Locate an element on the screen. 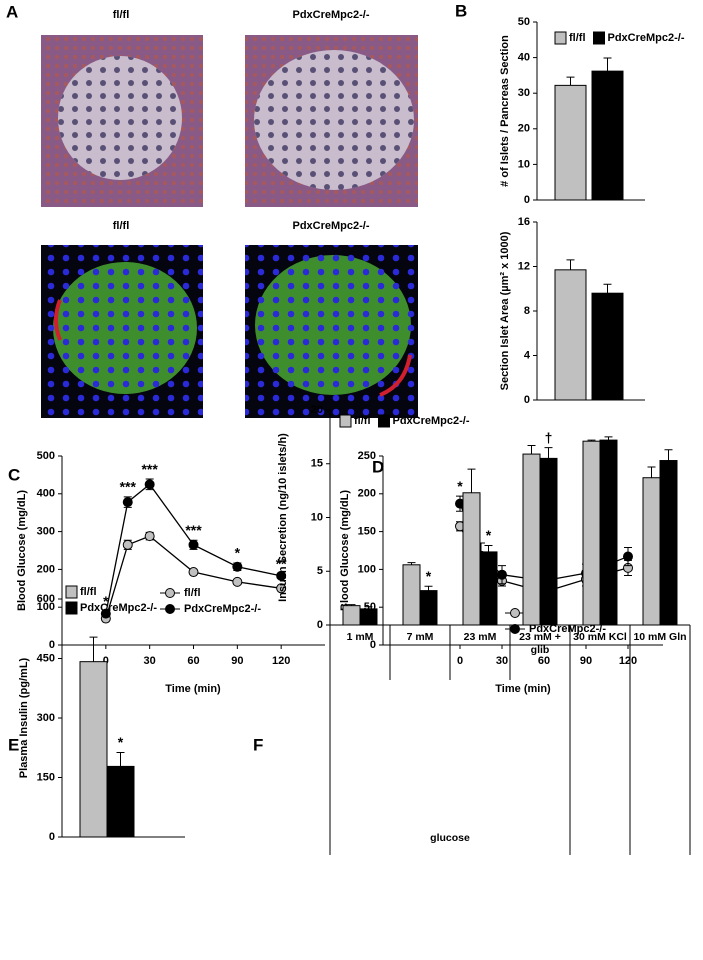  y-axis-label: Insulin Secretion (ng/10 islets/h) is located at coordinates (283, 517).